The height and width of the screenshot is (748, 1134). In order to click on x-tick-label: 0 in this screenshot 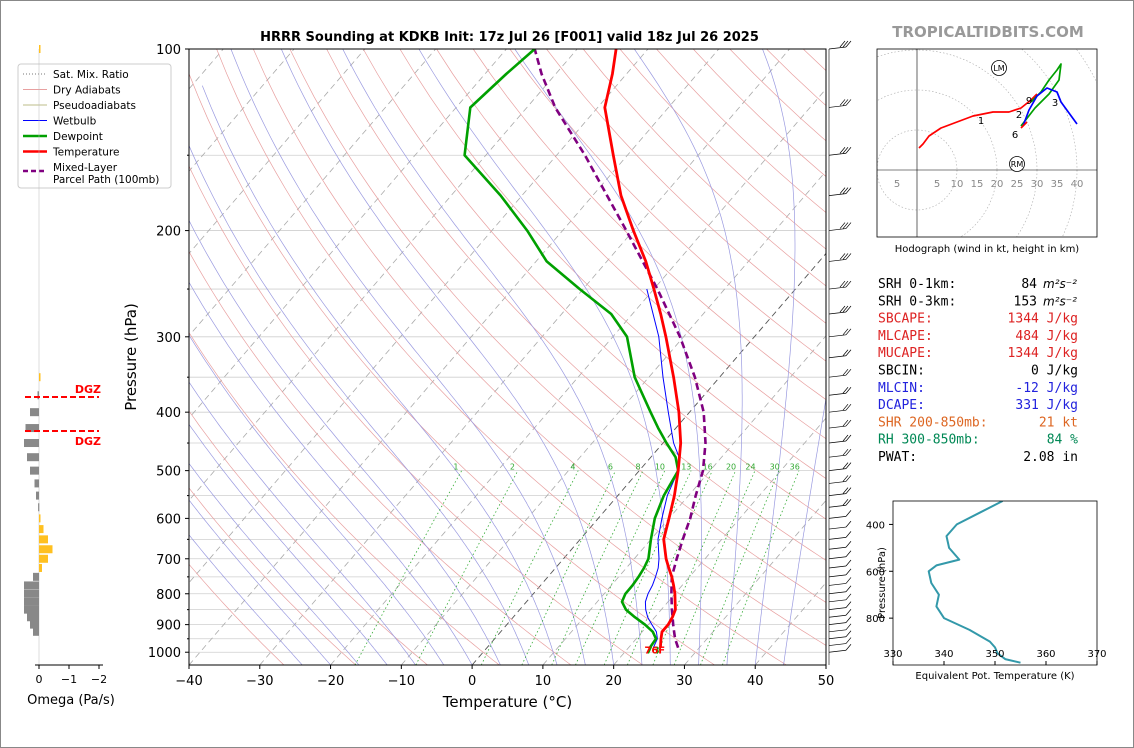, I will do `click(472, 681)`.